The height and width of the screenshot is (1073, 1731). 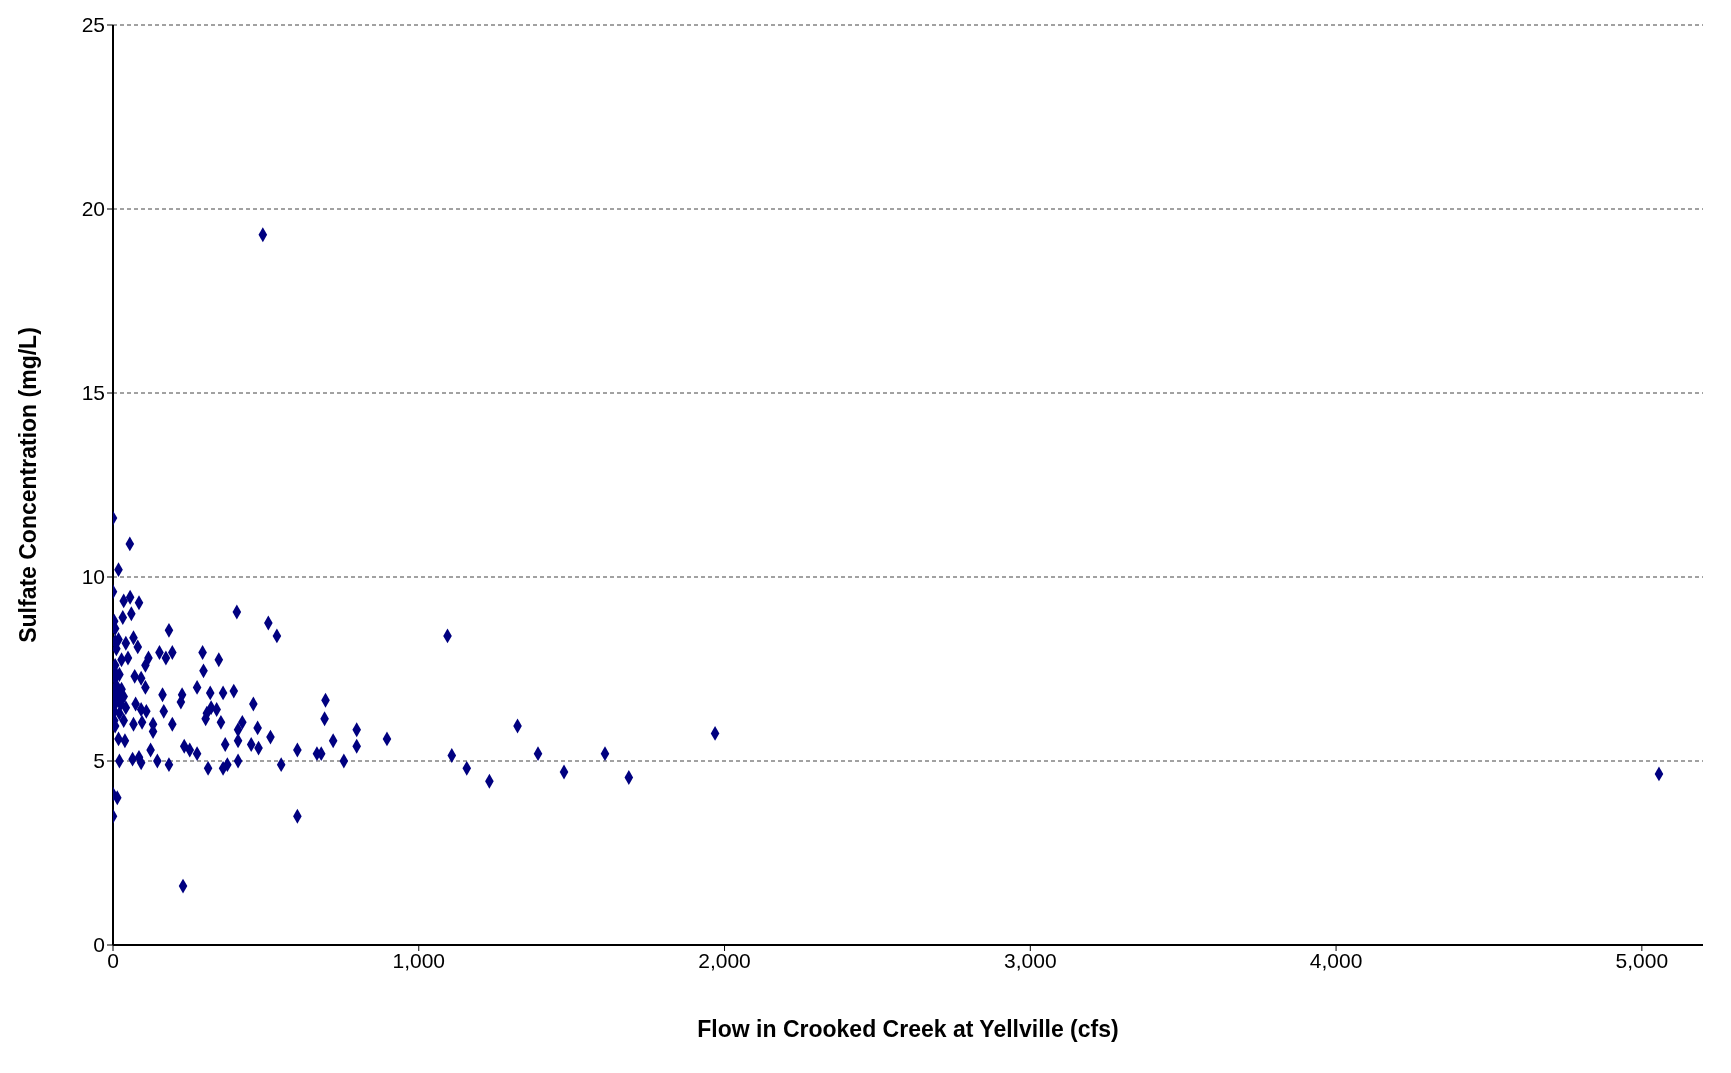 I want to click on y-tick-label: 5, so click(x=99, y=761).